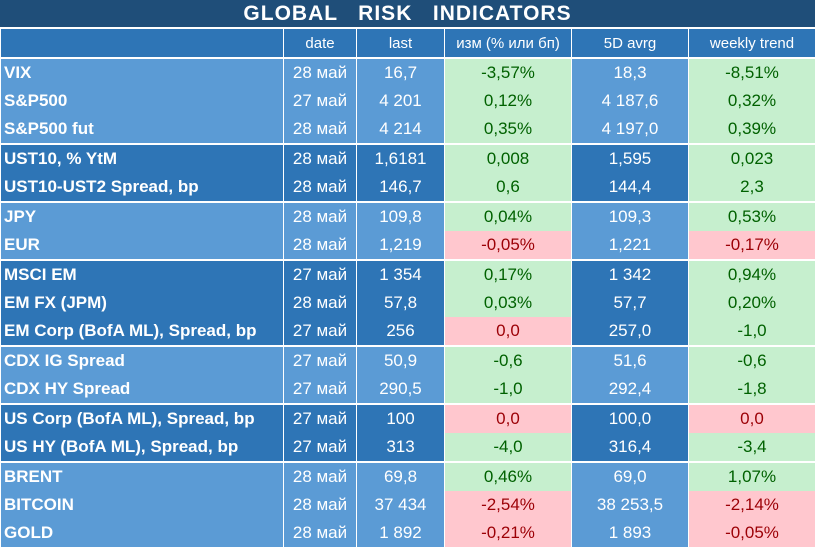 The height and width of the screenshot is (547, 815). I want to click on five-day-average-cell: 57,7, so click(630, 303).